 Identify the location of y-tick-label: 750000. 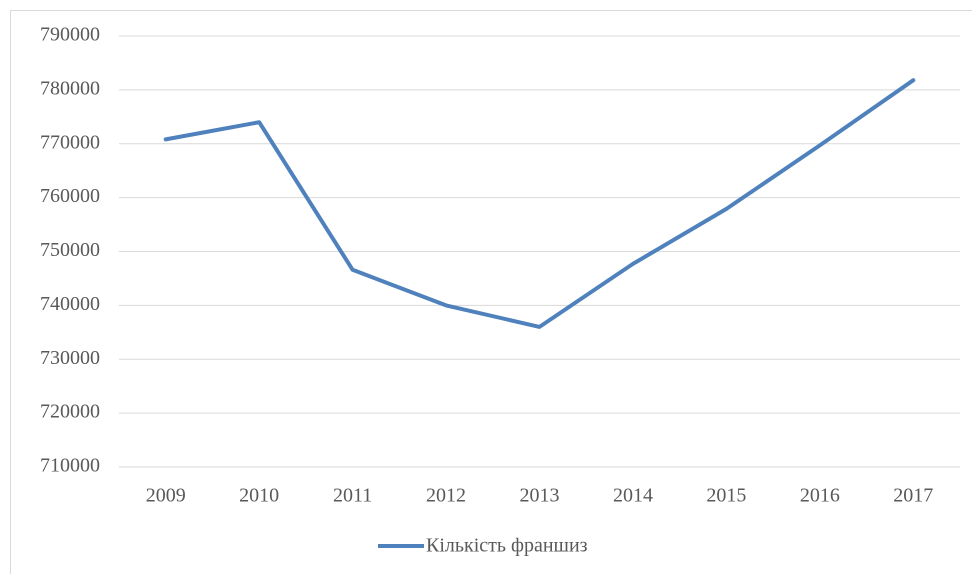
(70, 250).